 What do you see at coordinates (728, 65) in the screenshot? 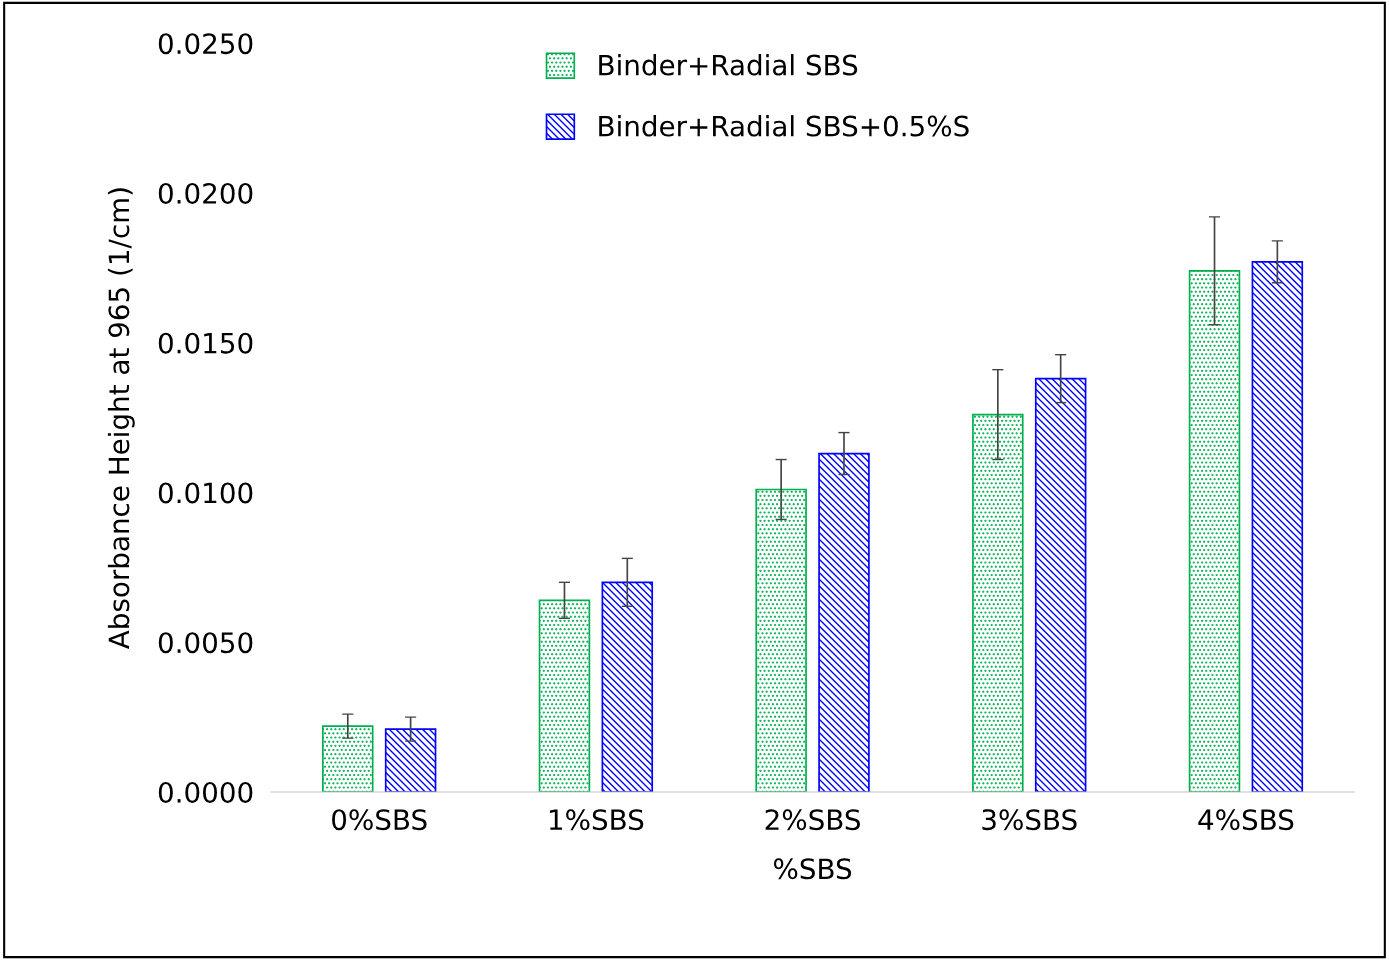
I see `legend-label: Binder+Radial SBS` at bounding box center [728, 65].